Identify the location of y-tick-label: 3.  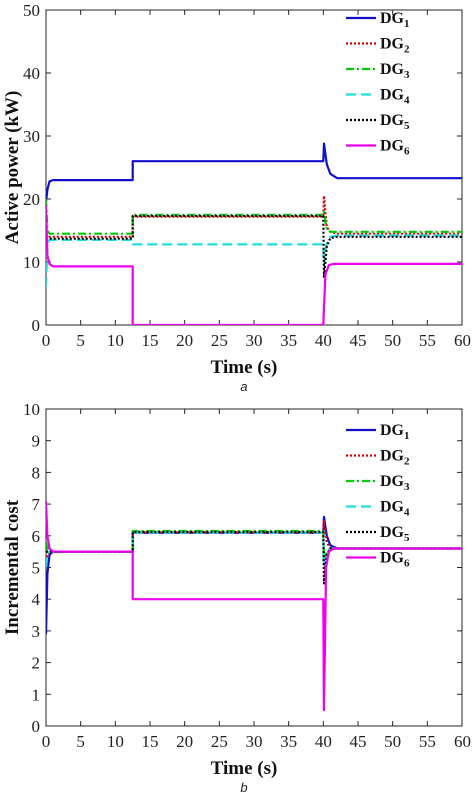
(36, 631).